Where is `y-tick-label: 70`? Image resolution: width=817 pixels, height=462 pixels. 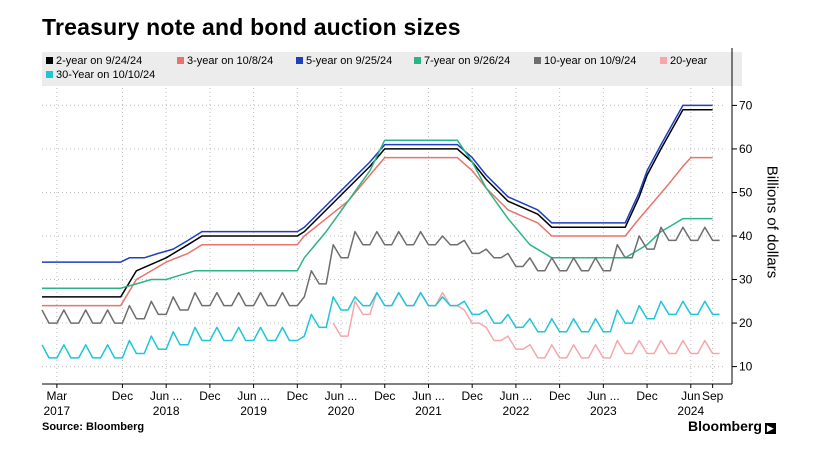 y-tick-label: 70 is located at coordinates (746, 105).